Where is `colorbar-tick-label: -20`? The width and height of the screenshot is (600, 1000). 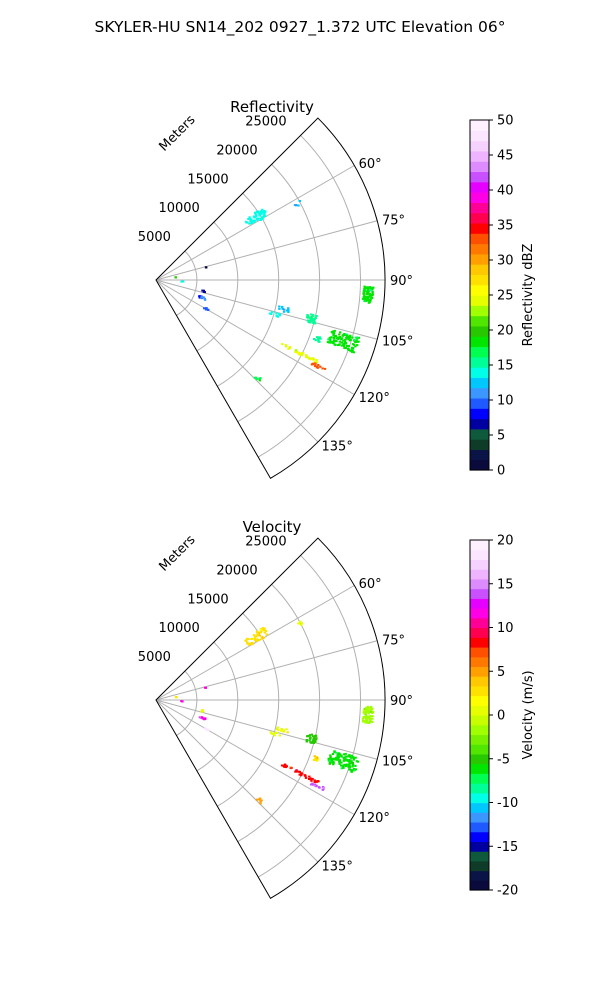
colorbar-tick-label: -20 is located at coordinates (507, 891).